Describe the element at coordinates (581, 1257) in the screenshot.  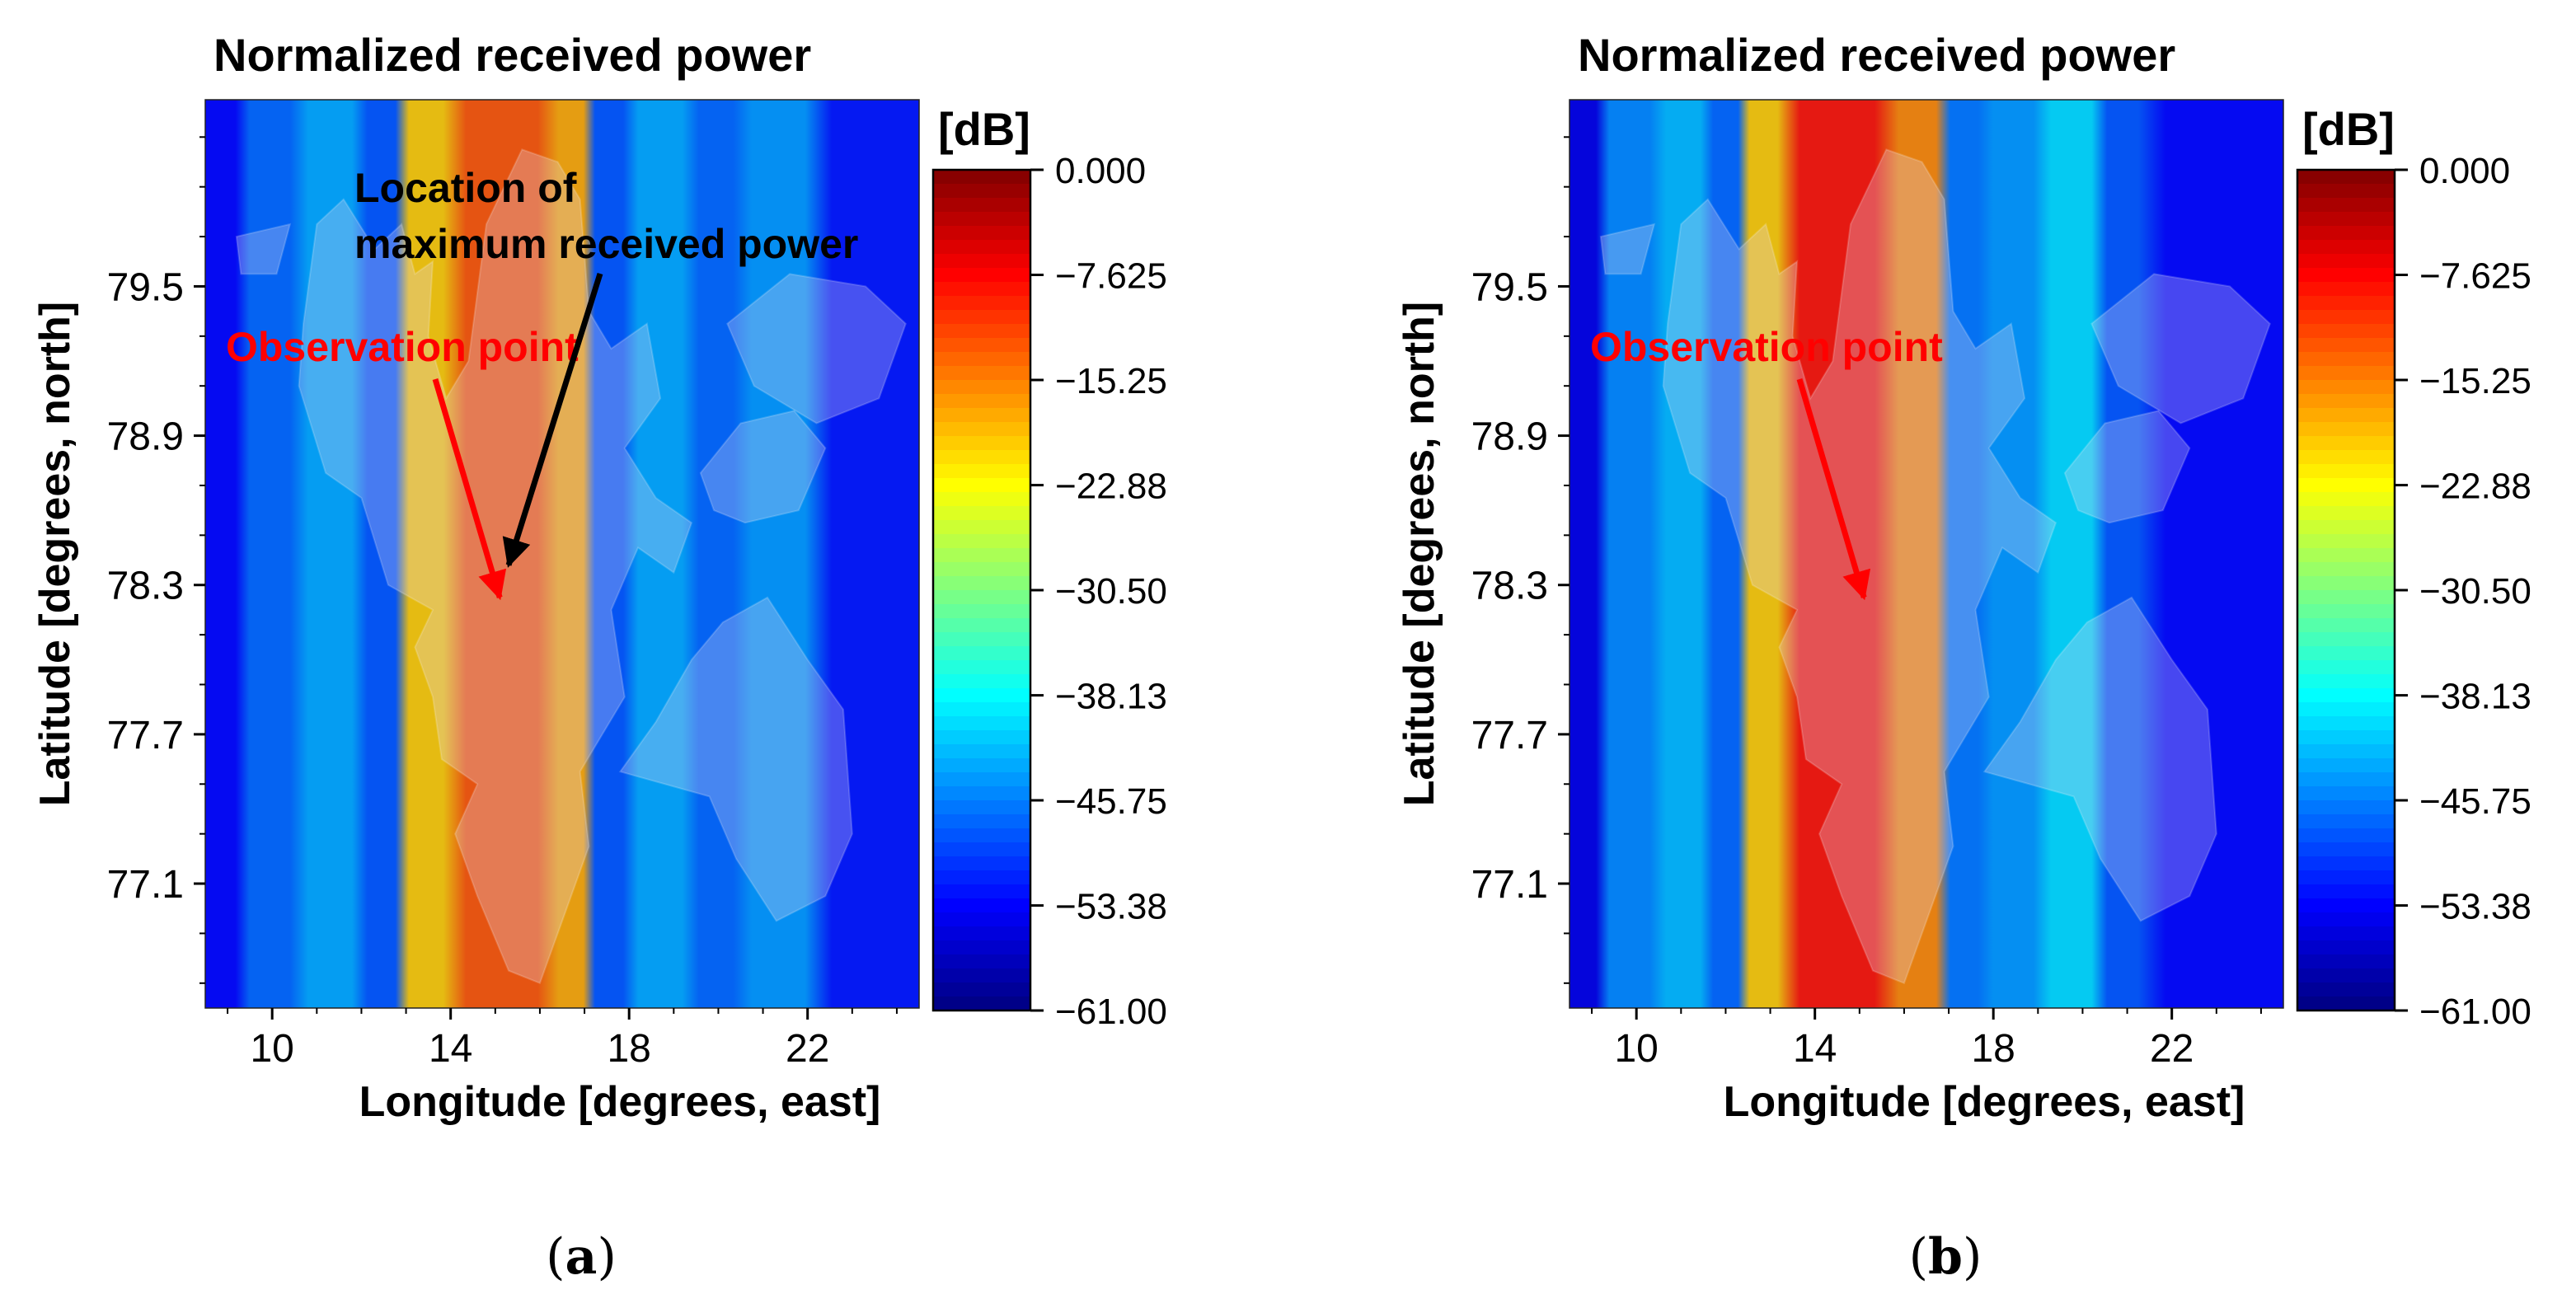
I see `caption-letter: a` at that location.